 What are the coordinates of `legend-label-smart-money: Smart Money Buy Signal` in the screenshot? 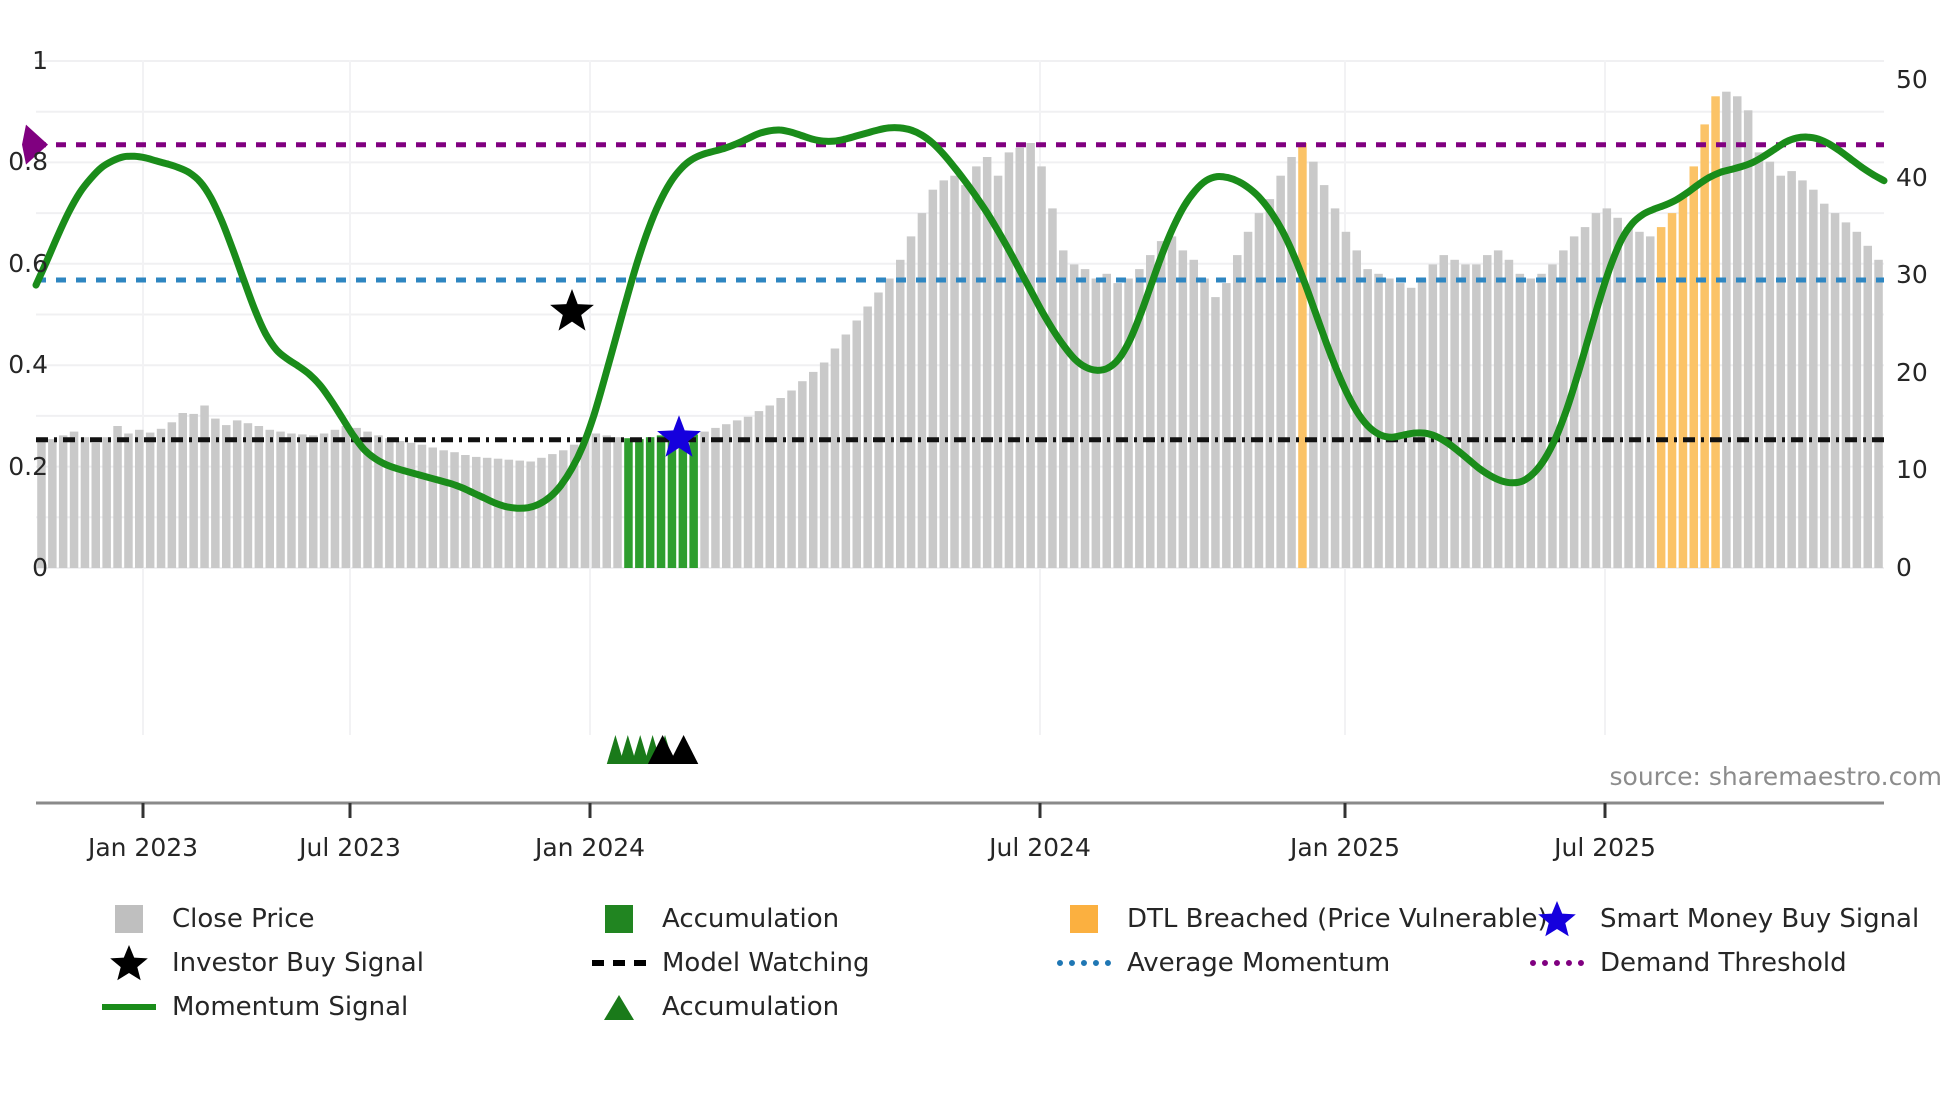 It's located at (1760, 919).